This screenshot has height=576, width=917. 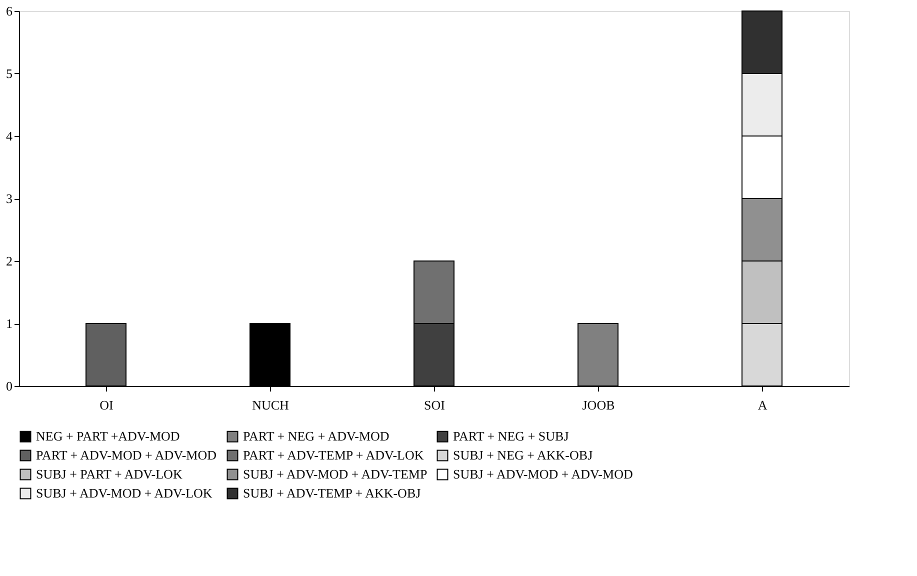 What do you see at coordinates (511, 436) in the screenshot?
I see `legend-label: PART + NEG + SUBJ` at bounding box center [511, 436].